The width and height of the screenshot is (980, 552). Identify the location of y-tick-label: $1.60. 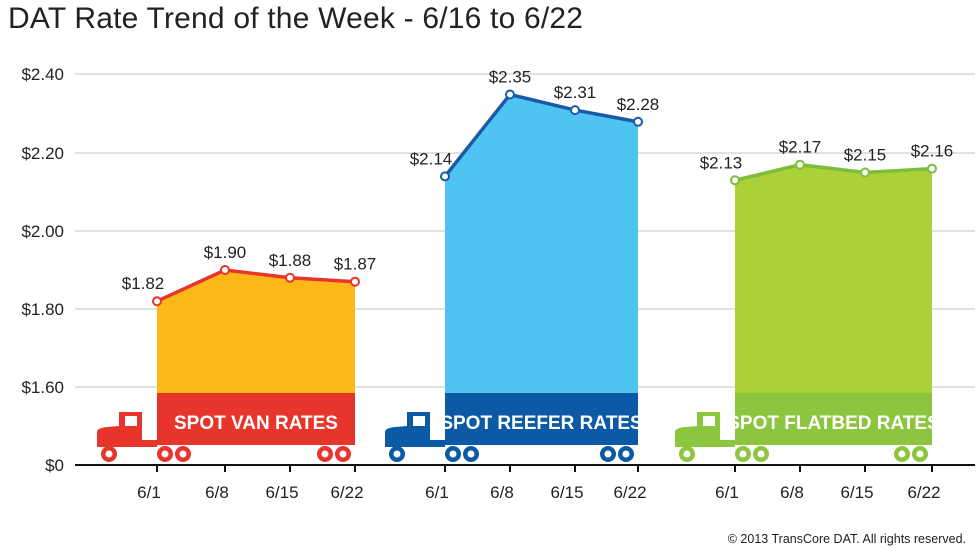
(42, 387).